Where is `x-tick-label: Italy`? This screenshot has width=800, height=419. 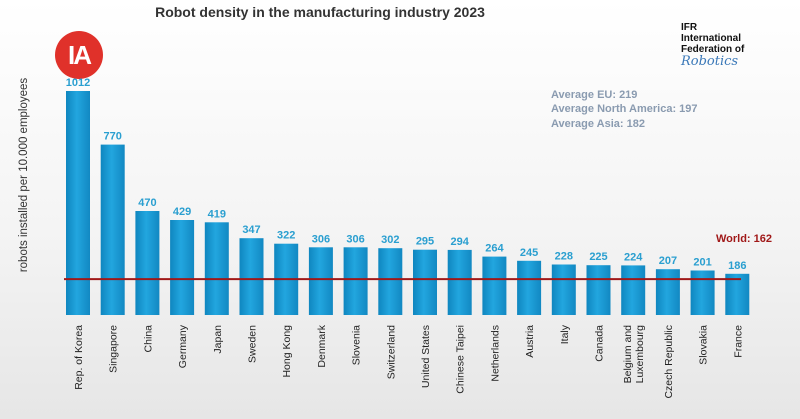 x-tick-label: Italy is located at coordinates (565, 334).